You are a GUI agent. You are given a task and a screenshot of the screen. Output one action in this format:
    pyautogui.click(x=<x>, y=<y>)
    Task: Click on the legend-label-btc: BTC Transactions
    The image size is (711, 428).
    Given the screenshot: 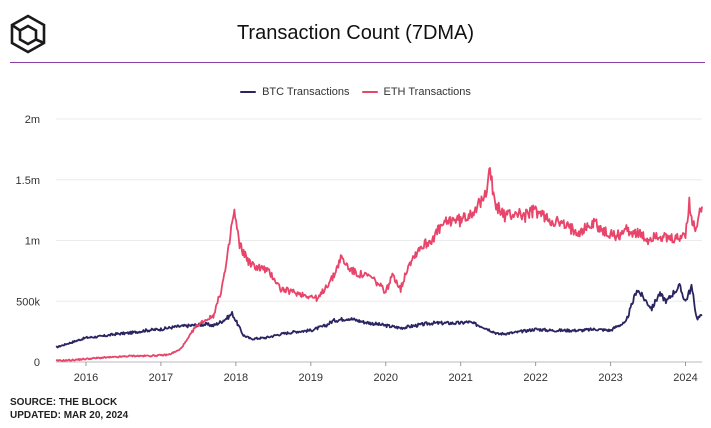 What is the action you would take?
    pyautogui.click(x=306, y=92)
    